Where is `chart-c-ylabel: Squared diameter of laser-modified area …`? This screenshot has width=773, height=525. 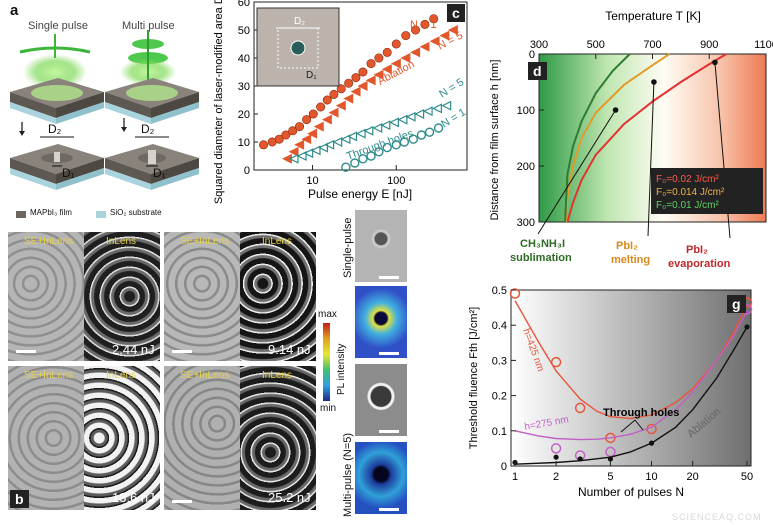
chart-c-ylabel: Squared diameter of laser-modified area … is located at coordinates (219, 102).